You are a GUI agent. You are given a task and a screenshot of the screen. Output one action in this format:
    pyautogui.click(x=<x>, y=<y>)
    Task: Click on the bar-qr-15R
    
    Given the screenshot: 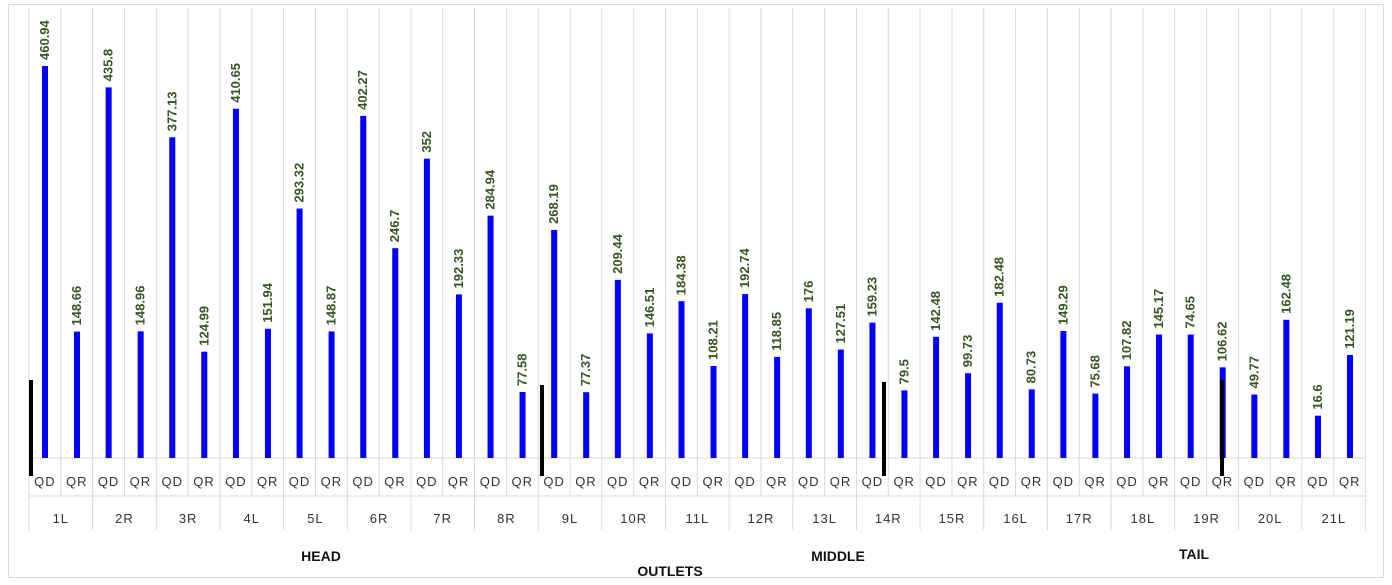 What is the action you would take?
    pyautogui.click(x=968, y=415)
    